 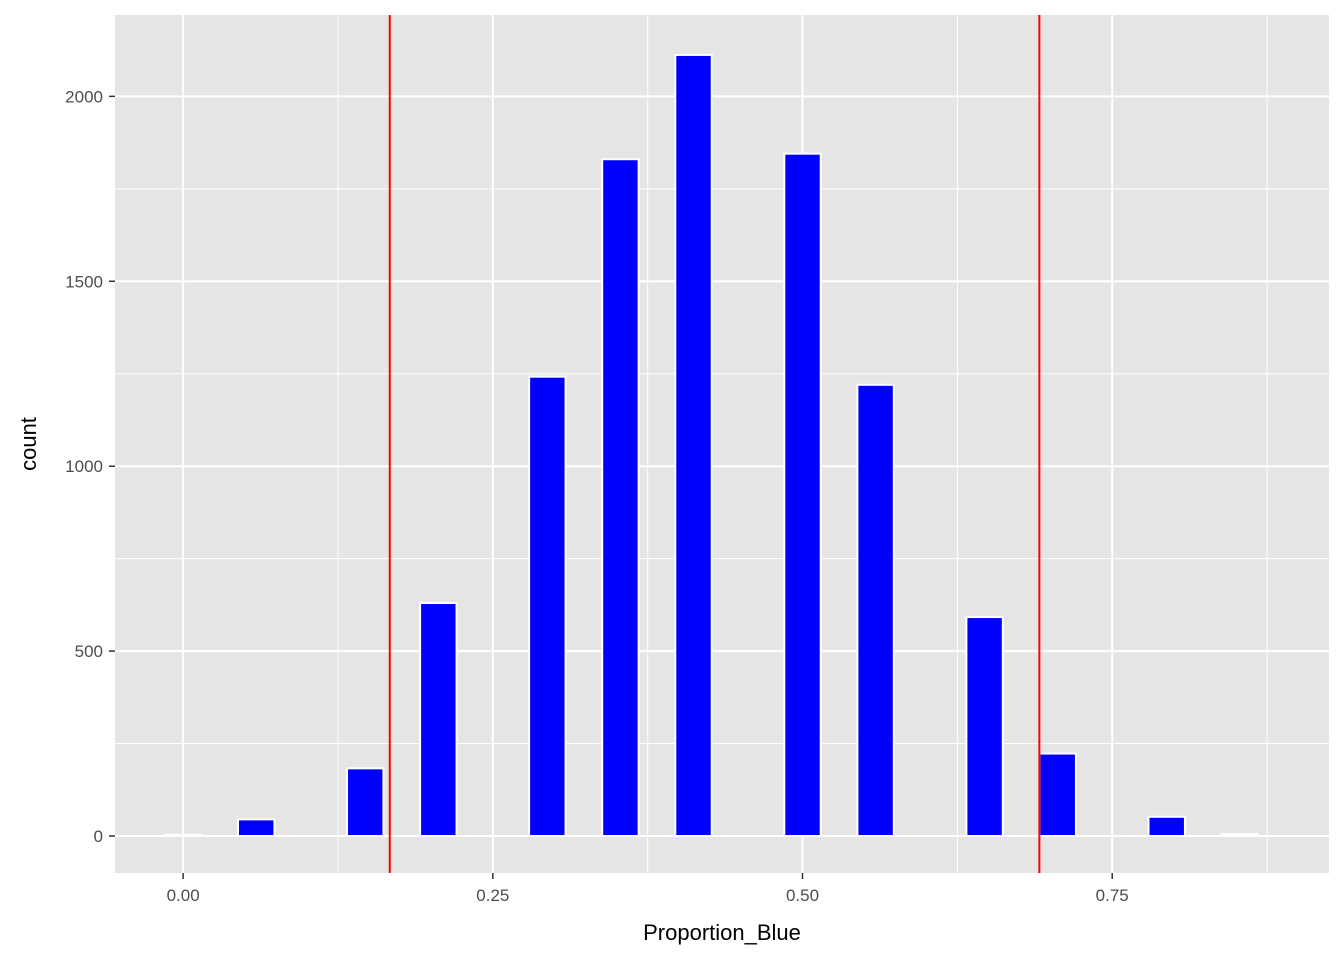 What do you see at coordinates (492, 895) in the screenshot?
I see `x-tick-label: 0.25` at bounding box center [492, 895].